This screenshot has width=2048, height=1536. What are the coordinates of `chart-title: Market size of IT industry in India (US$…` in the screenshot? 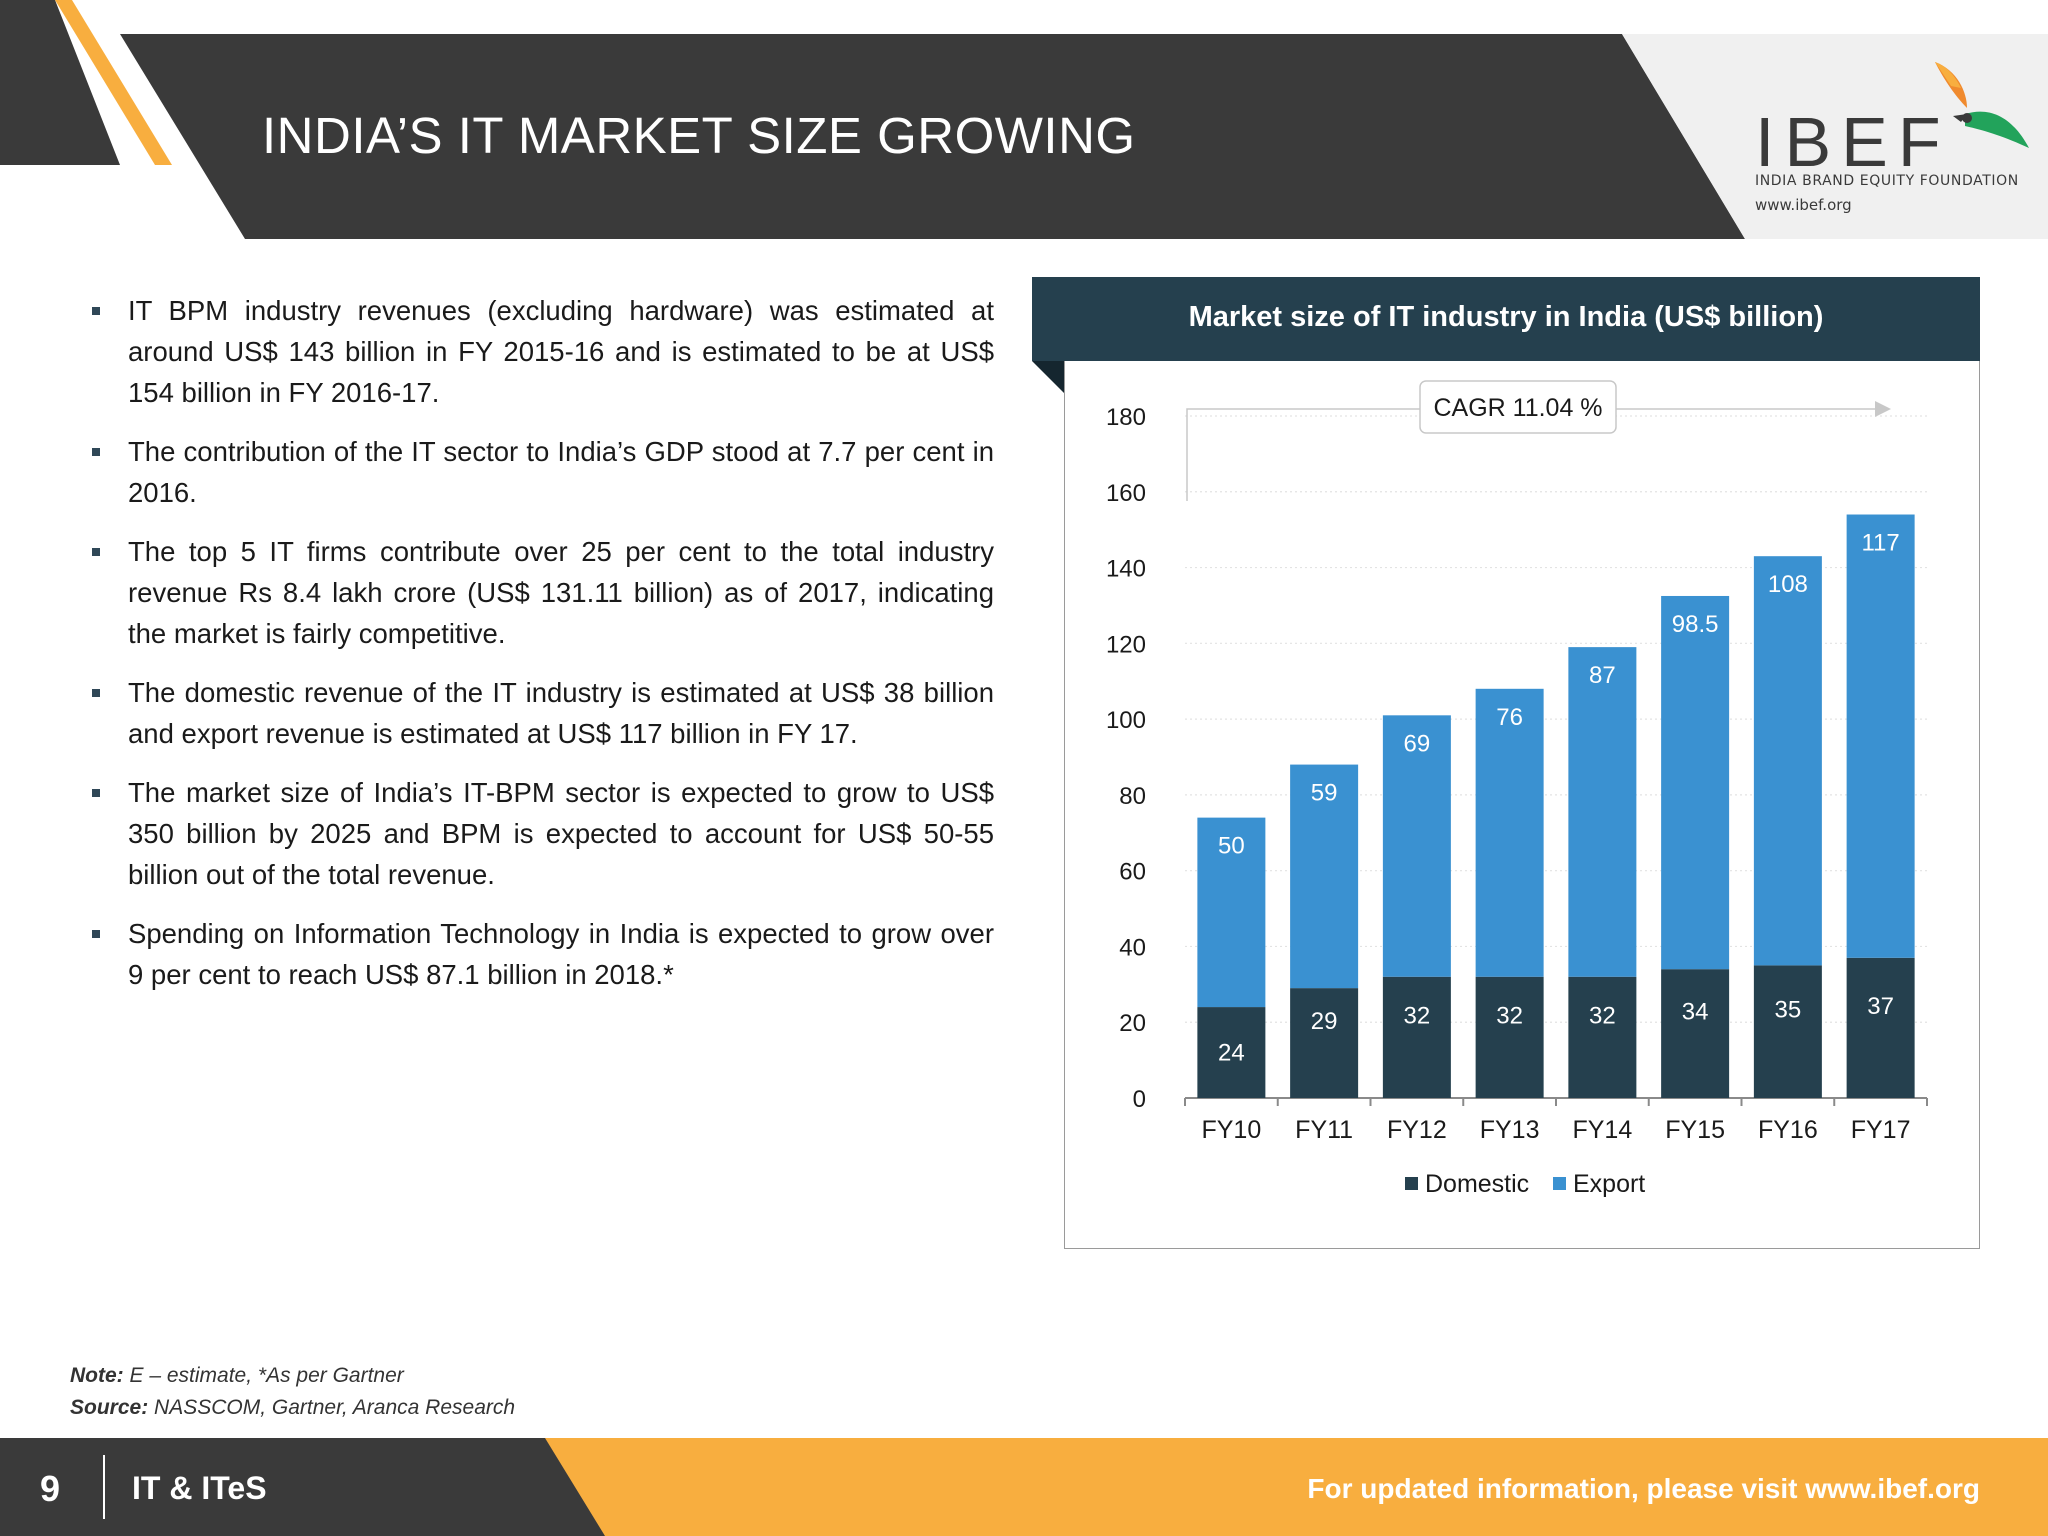 It's located at (1506, 317).